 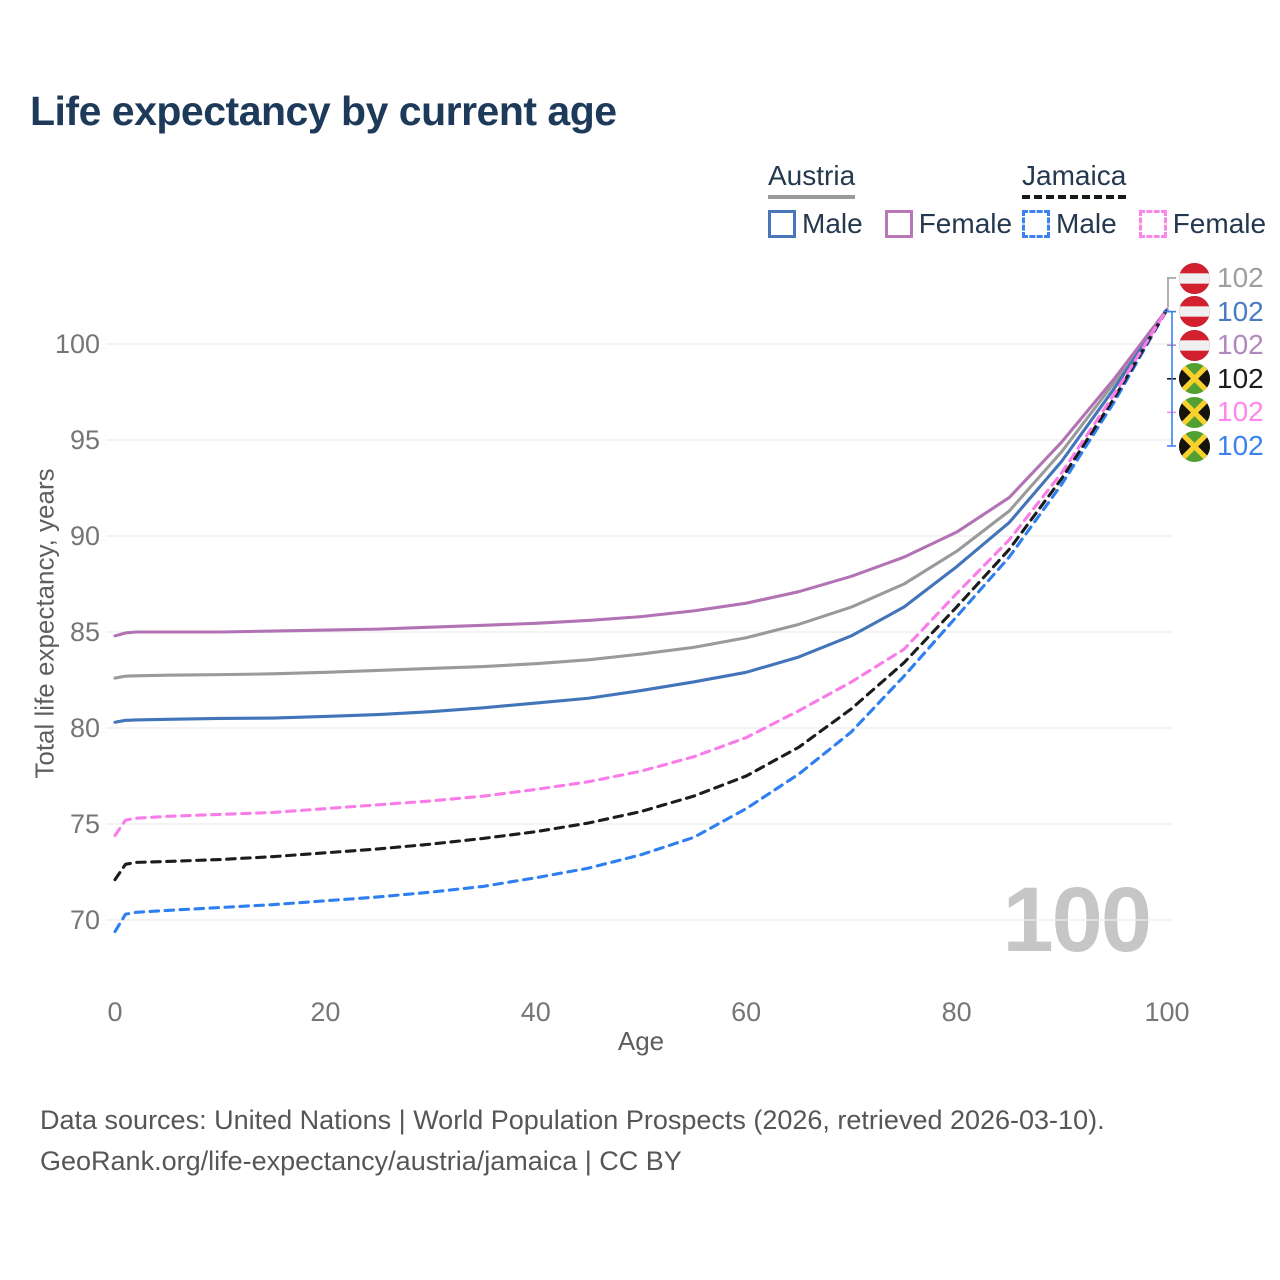 What do you see at coordinates (1086, 223) in the screenshot?
I see `jamaica-male-label: Male` at bounding box center [1086, 223].